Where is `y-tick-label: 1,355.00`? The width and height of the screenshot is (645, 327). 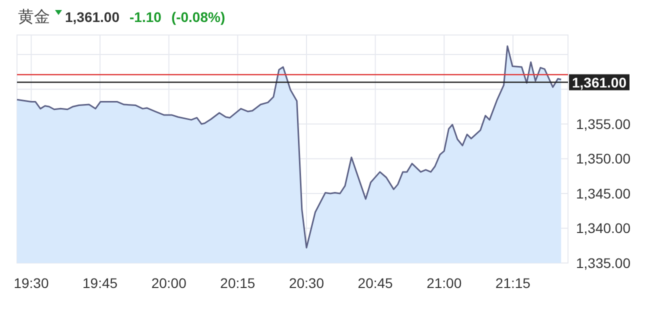
y-tick-label: 1,355.00 is located at coordinates (603, 124).